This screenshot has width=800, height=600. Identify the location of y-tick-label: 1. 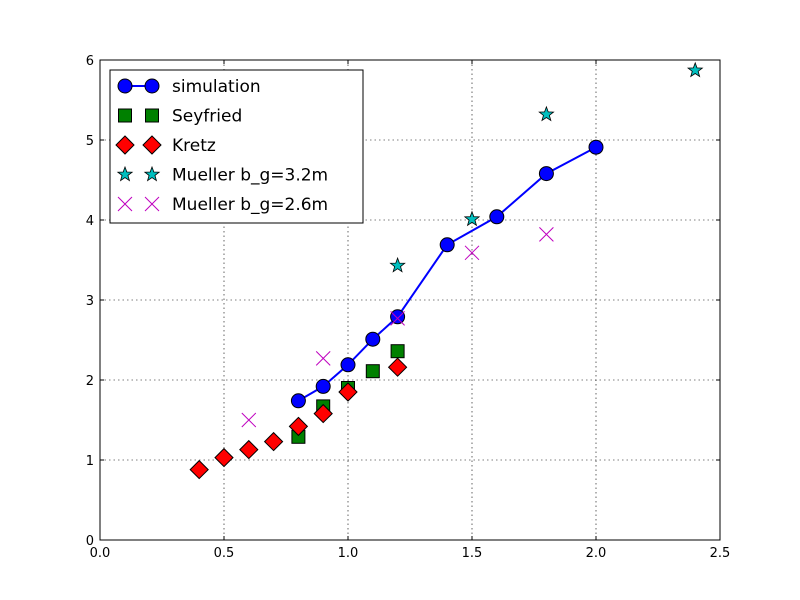
(90, 461).